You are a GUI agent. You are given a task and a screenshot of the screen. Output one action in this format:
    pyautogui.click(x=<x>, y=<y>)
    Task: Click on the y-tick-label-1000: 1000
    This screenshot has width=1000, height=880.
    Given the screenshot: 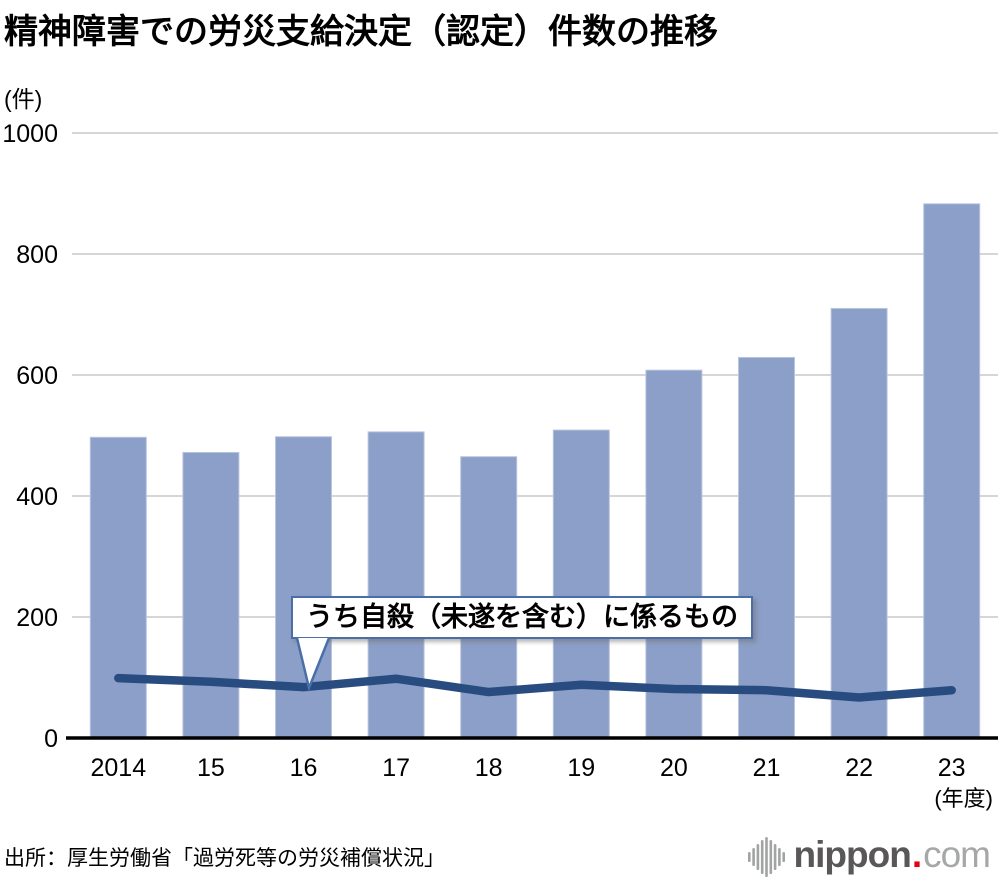 What is the action you would take?
    pyautogui.click(x=30, y=134)
    